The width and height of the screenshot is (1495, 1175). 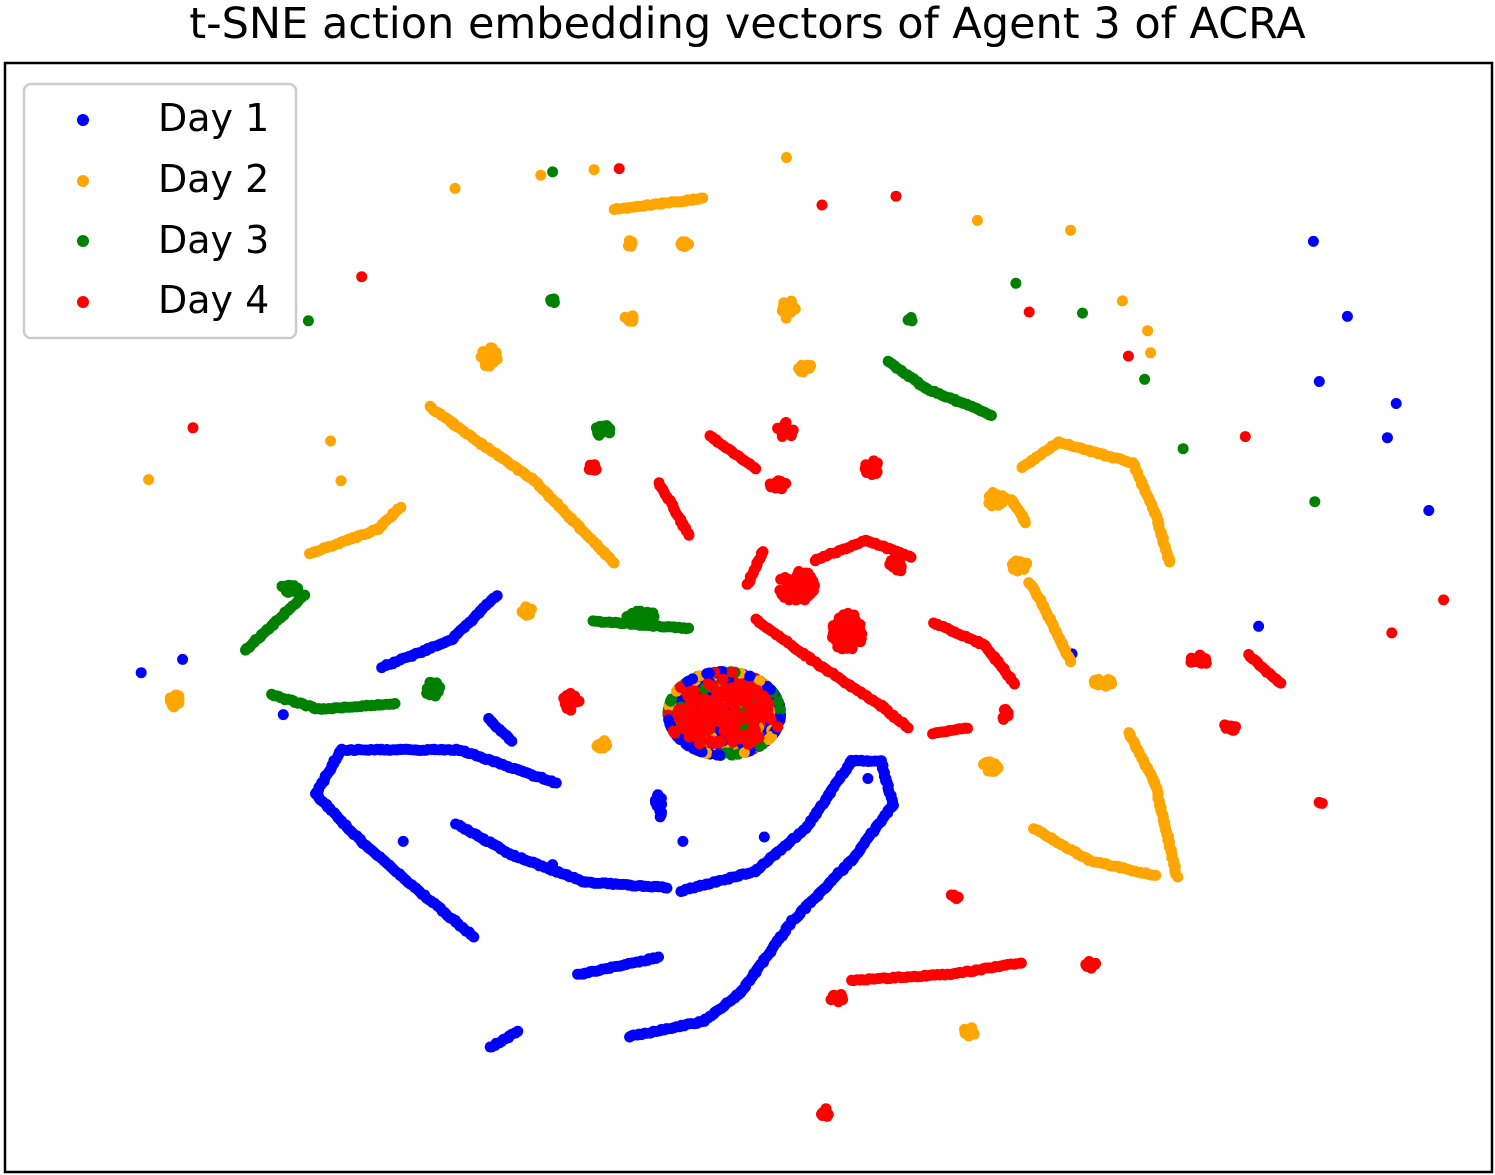 I want to click on legend-box, so click(x=160, y=211).